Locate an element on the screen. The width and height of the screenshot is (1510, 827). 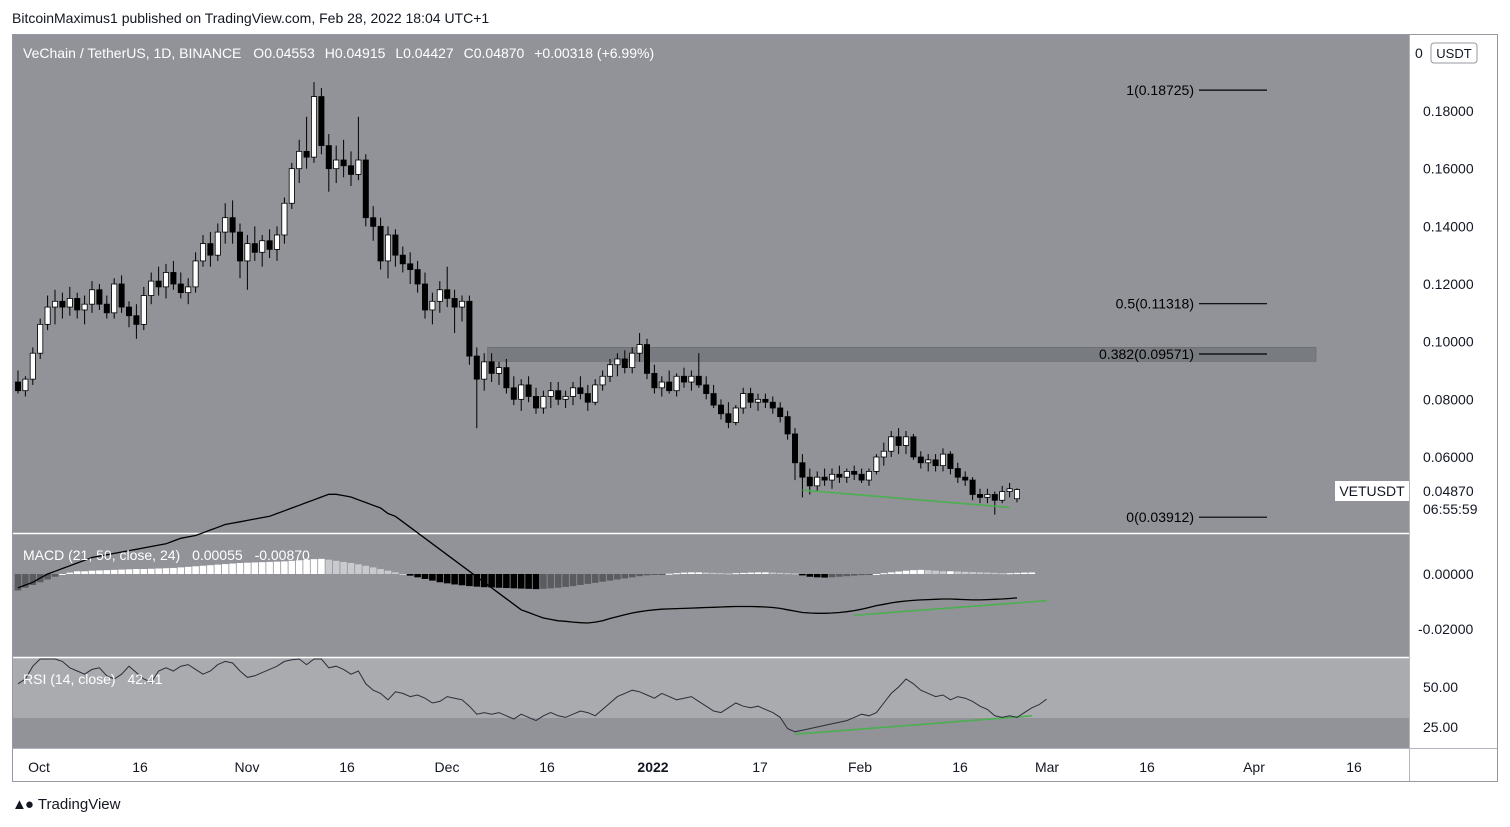
legend-high-label: H is located at coordinates (330, 53).